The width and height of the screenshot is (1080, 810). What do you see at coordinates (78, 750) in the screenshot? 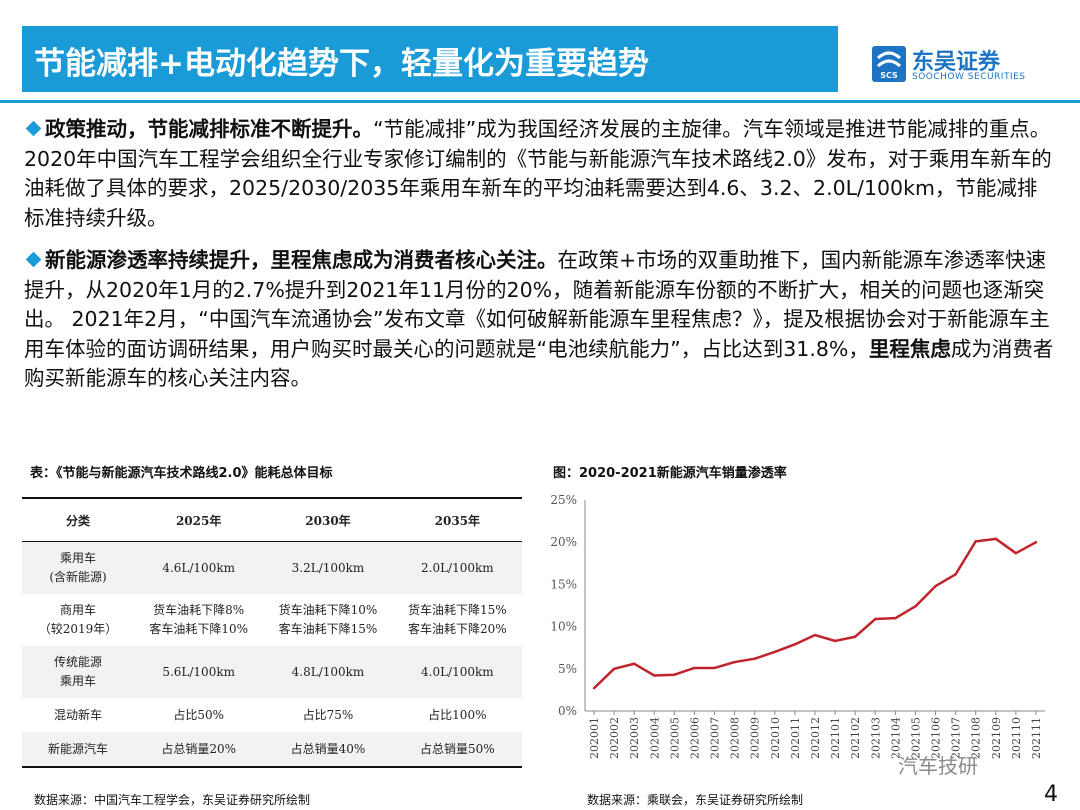
I see `row-category: 新能源汽车` at bounding box center [78, 750].